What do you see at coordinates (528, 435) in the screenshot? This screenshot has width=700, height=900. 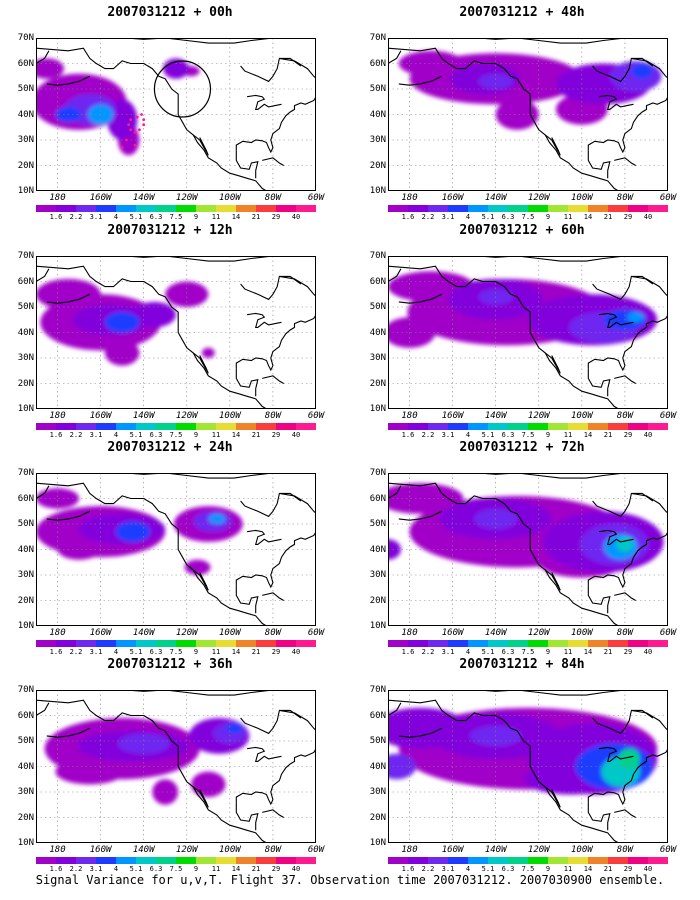 I see `colorbar-labels: 1.6 2.2 3.1 4 5.1 6.3 7.5 9 11 14 21 29 40` at bounding box center [528, 435].